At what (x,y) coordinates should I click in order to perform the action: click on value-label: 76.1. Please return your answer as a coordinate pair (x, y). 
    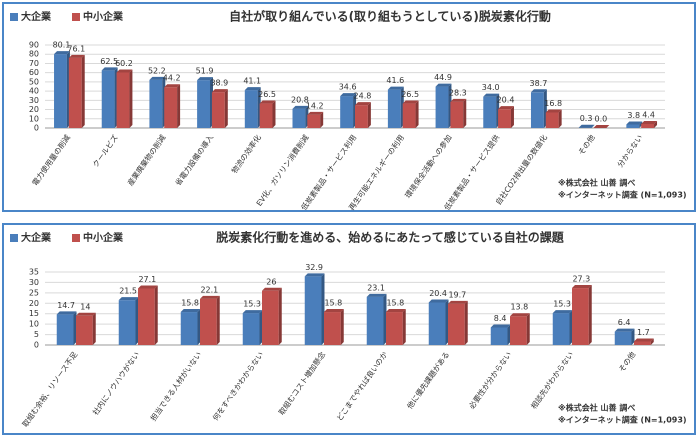
    Looking at the image, I should click on (76, 48).